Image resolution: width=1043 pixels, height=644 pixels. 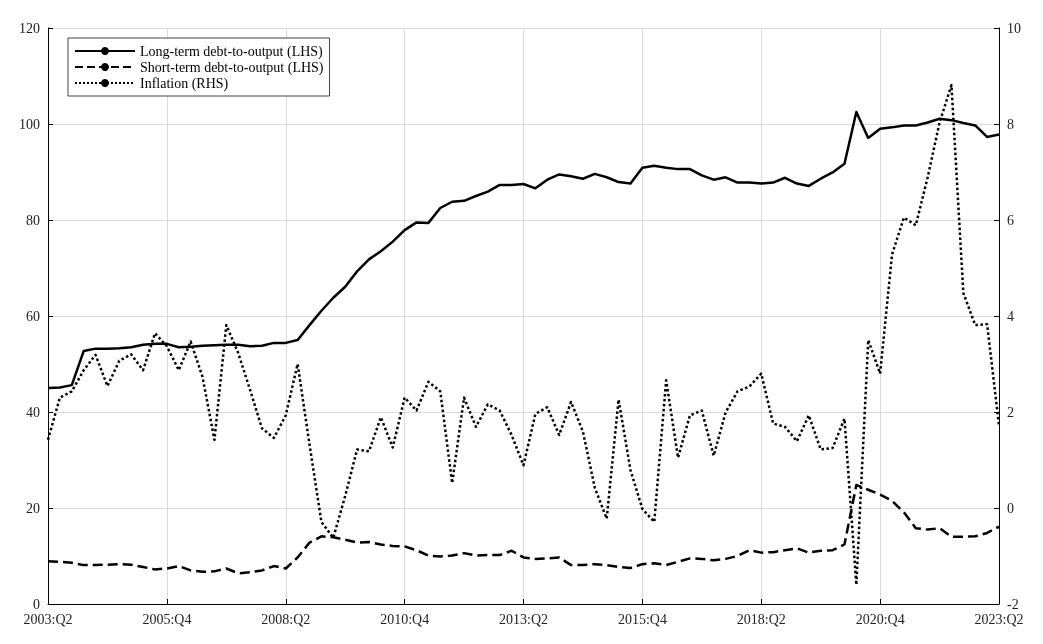 What do you see at coordinates (167, 619) in the screenshot?
I see `x-tick-label: 2005:Q4` at bounding box center [167, 619].